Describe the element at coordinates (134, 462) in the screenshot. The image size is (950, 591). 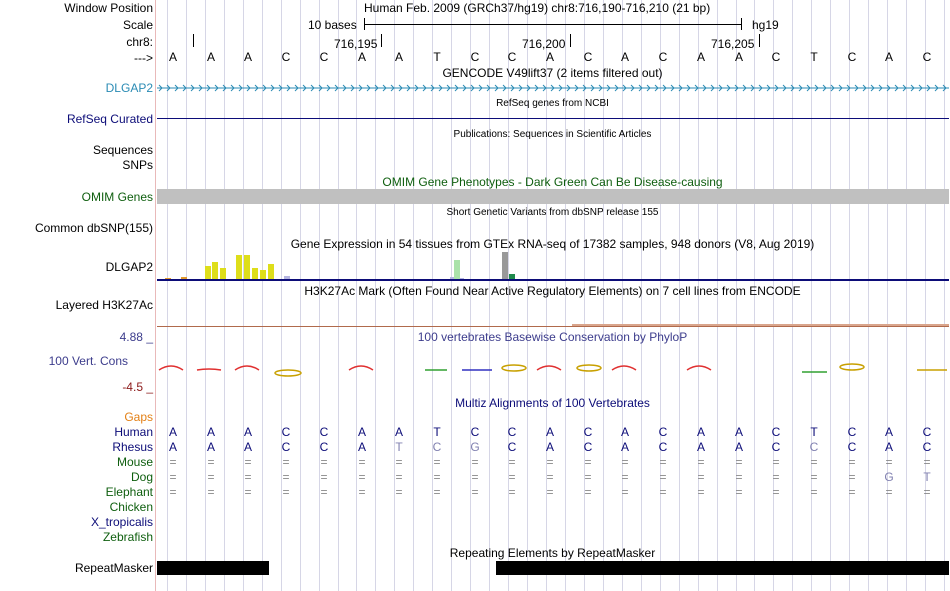
I see `species-label-mouse: Mouse` at that location.